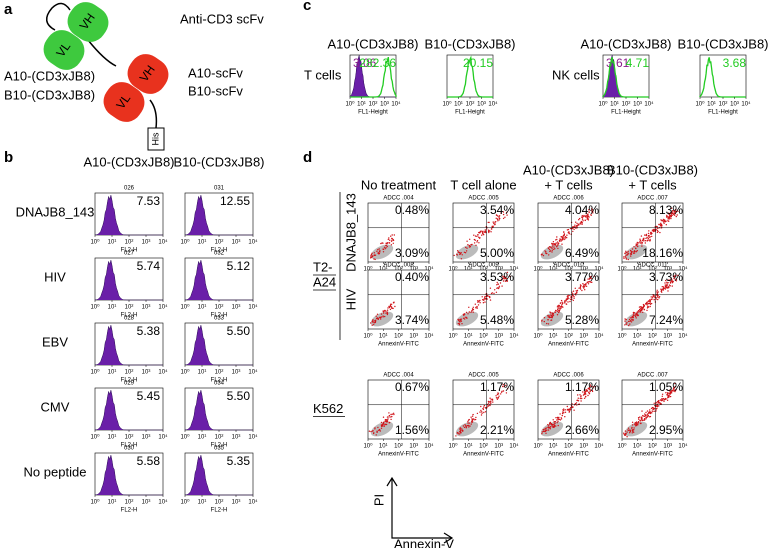 This screenshot has height=553, width=778. I want to click on lower-percent: 18.16%, so click(662, 253).